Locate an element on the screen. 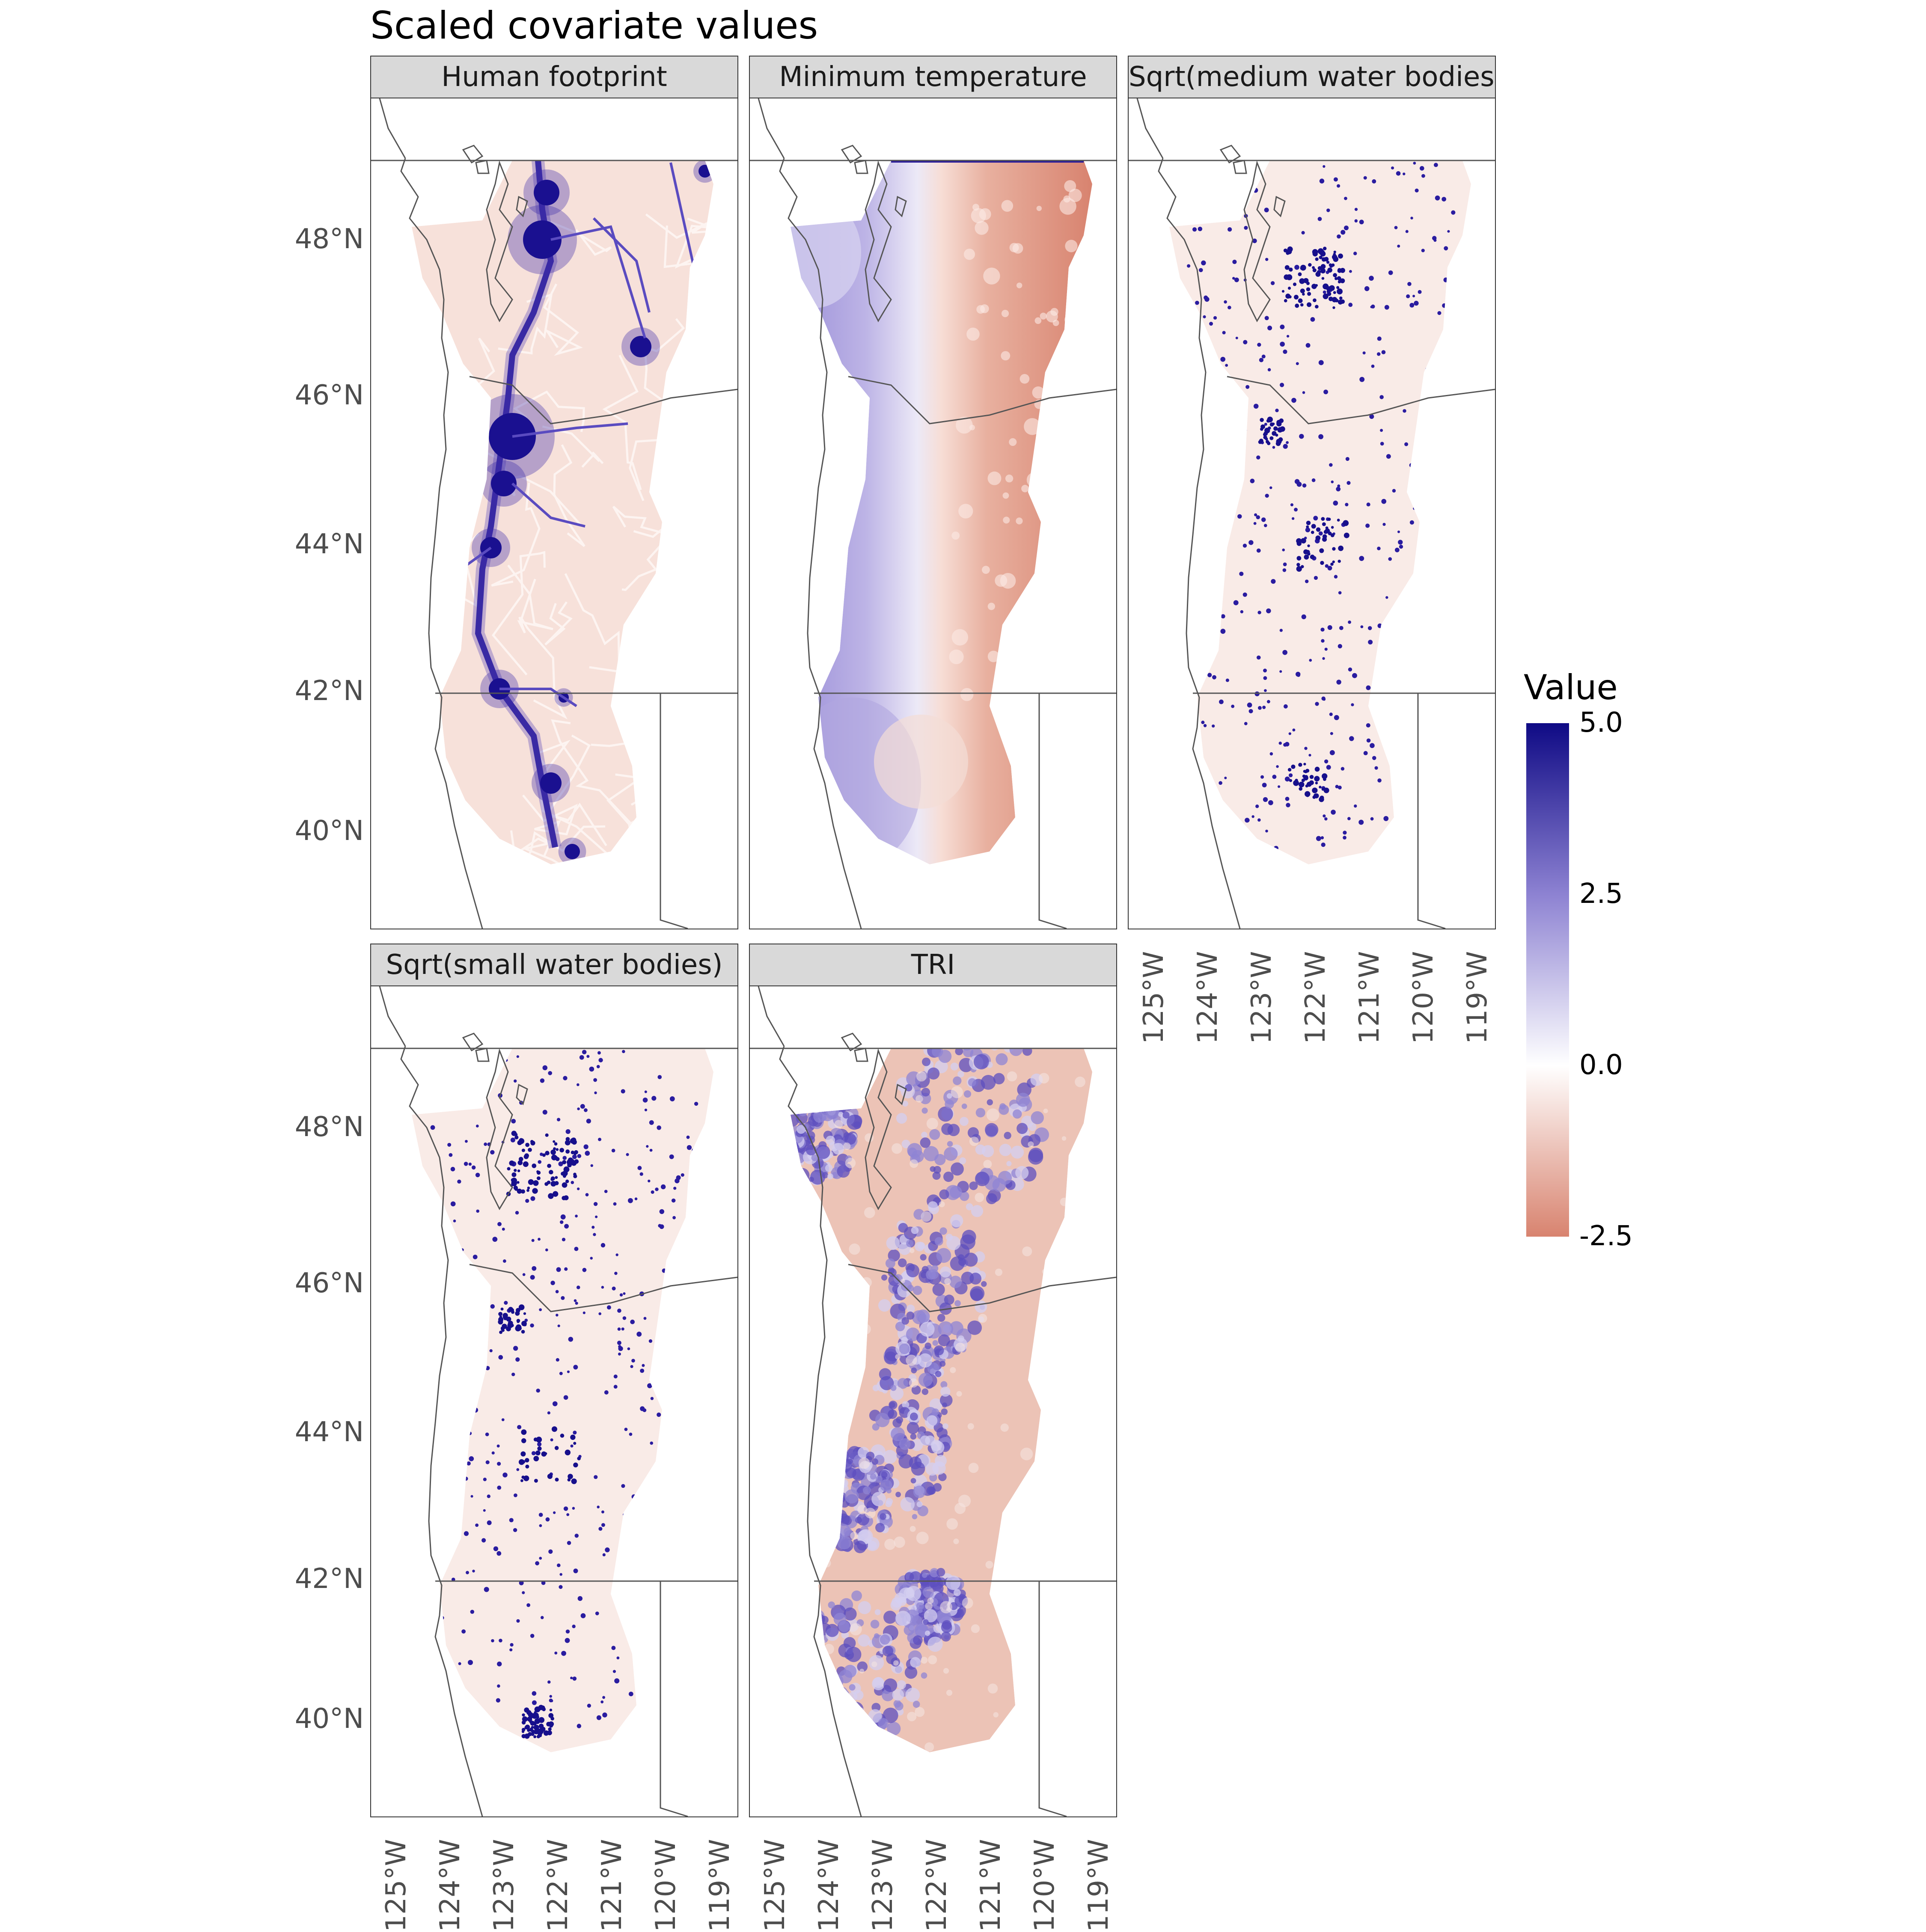  urban-area is located at coordinates (551, 783).